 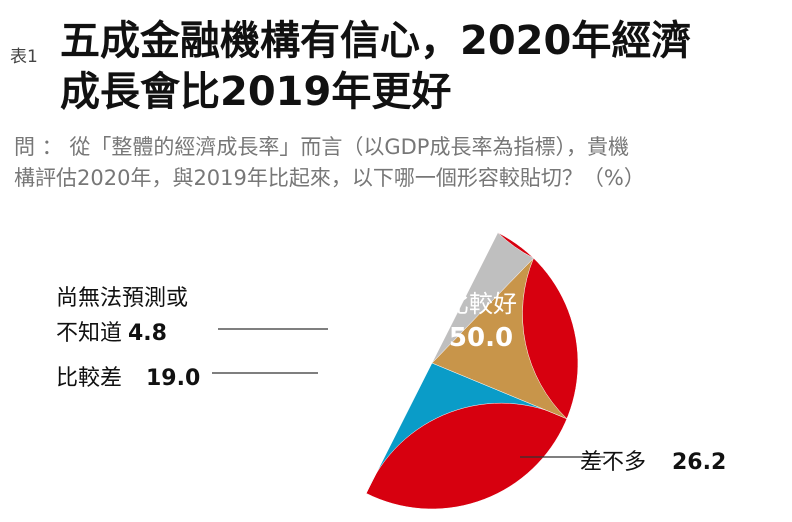 What do you see at coordinates (321, 147) in the screenshot?
I see `question-line-1: 問 ： 從「整體的經濟成長率」而言（以GDP成長率為指標），貴機` at bounding box center [321, 147].